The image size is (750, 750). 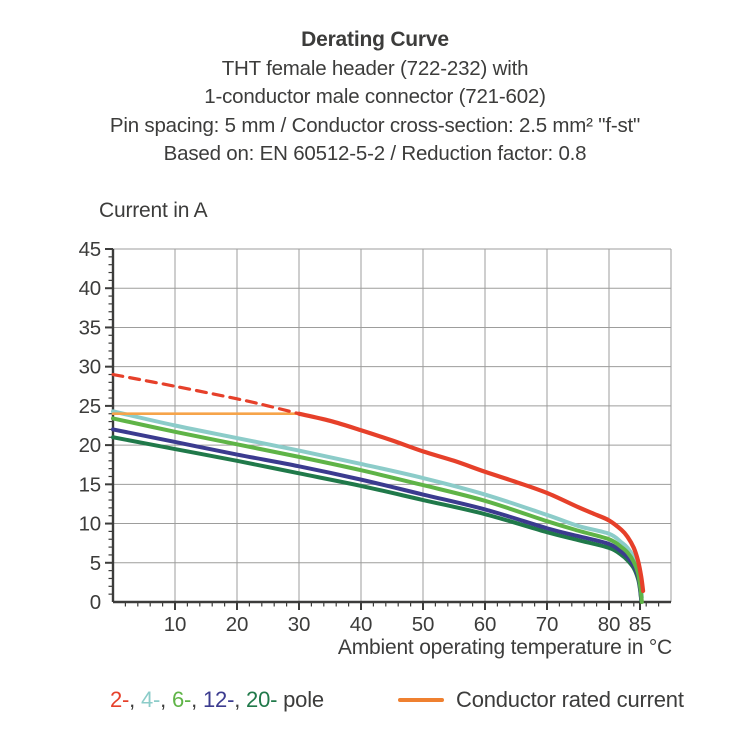 I want to click on x-tick-label: 40, so click(x=361, y=624).